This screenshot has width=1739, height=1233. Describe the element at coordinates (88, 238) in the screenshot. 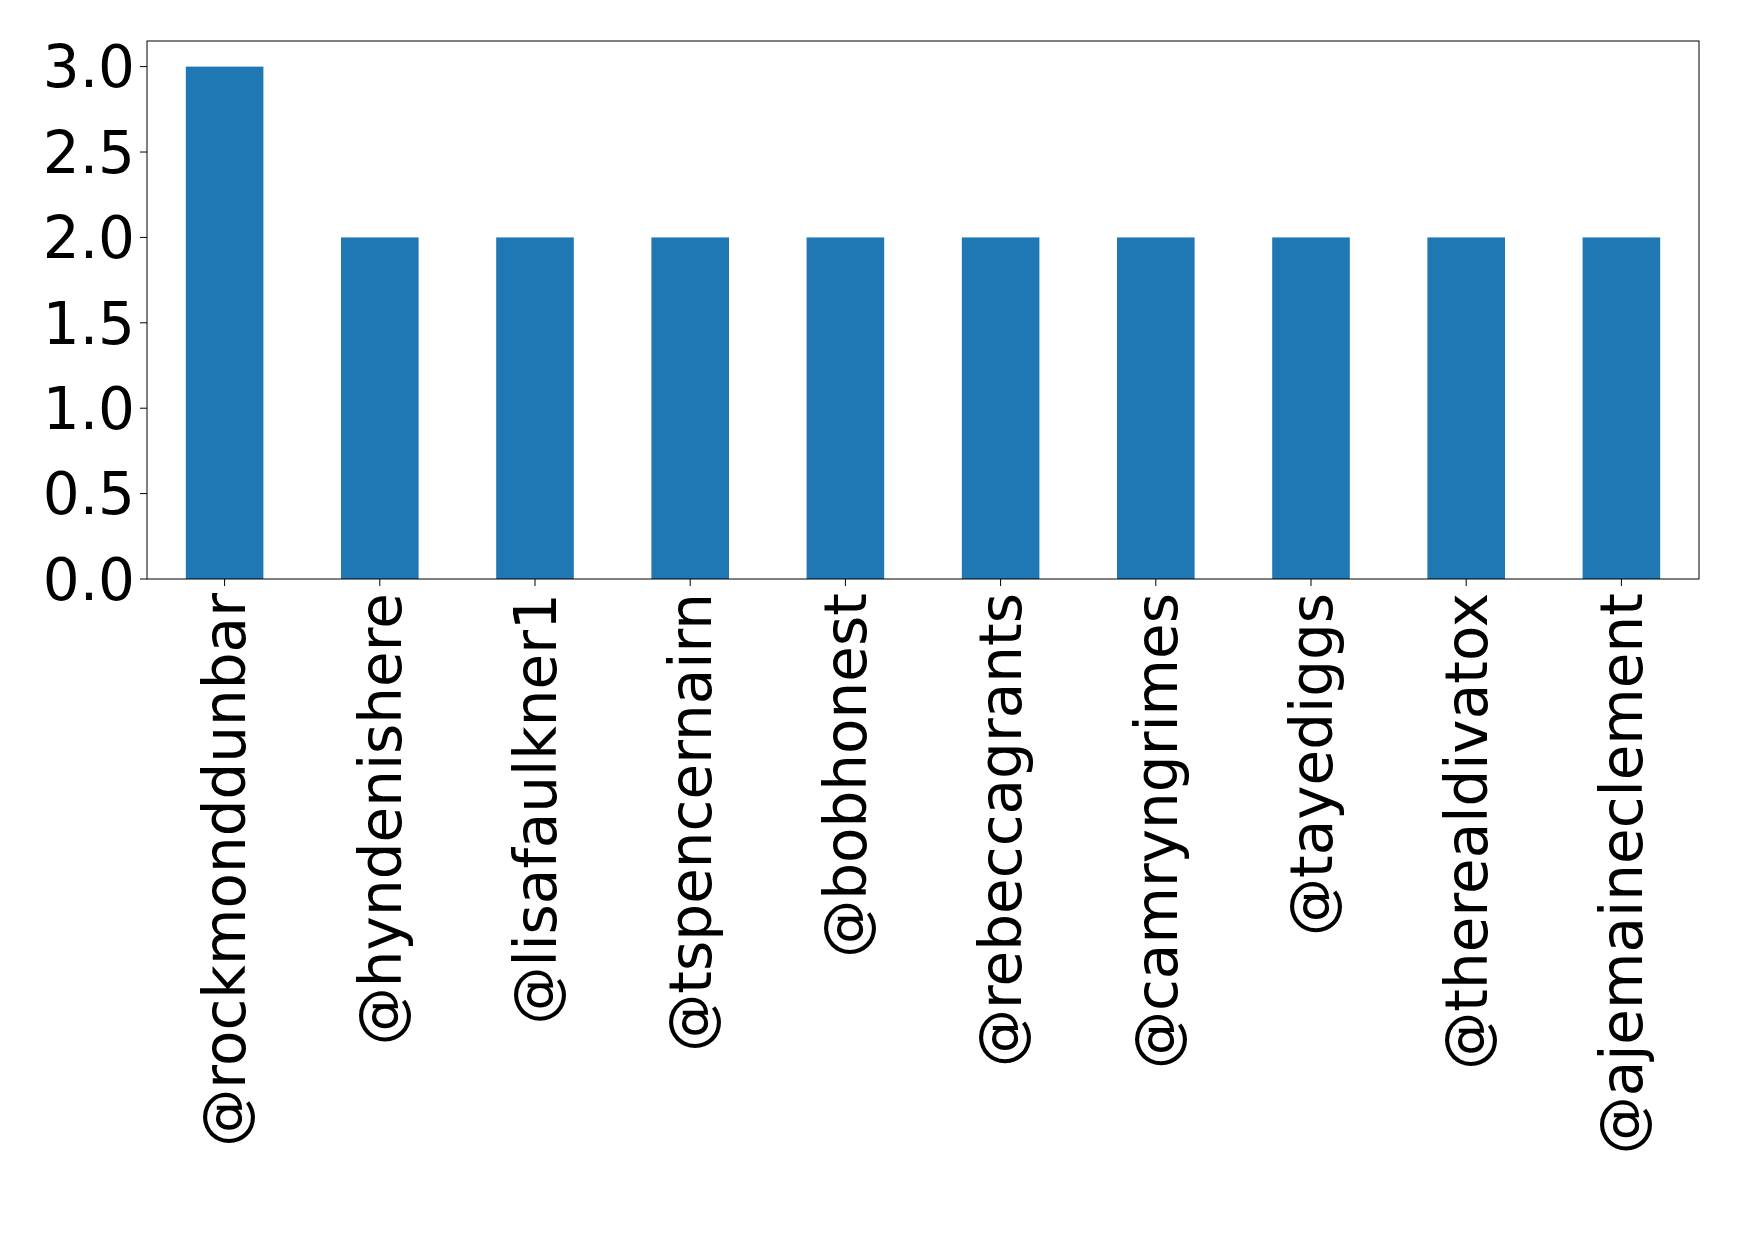

I see `y-tick-label: 2.0` at that location.